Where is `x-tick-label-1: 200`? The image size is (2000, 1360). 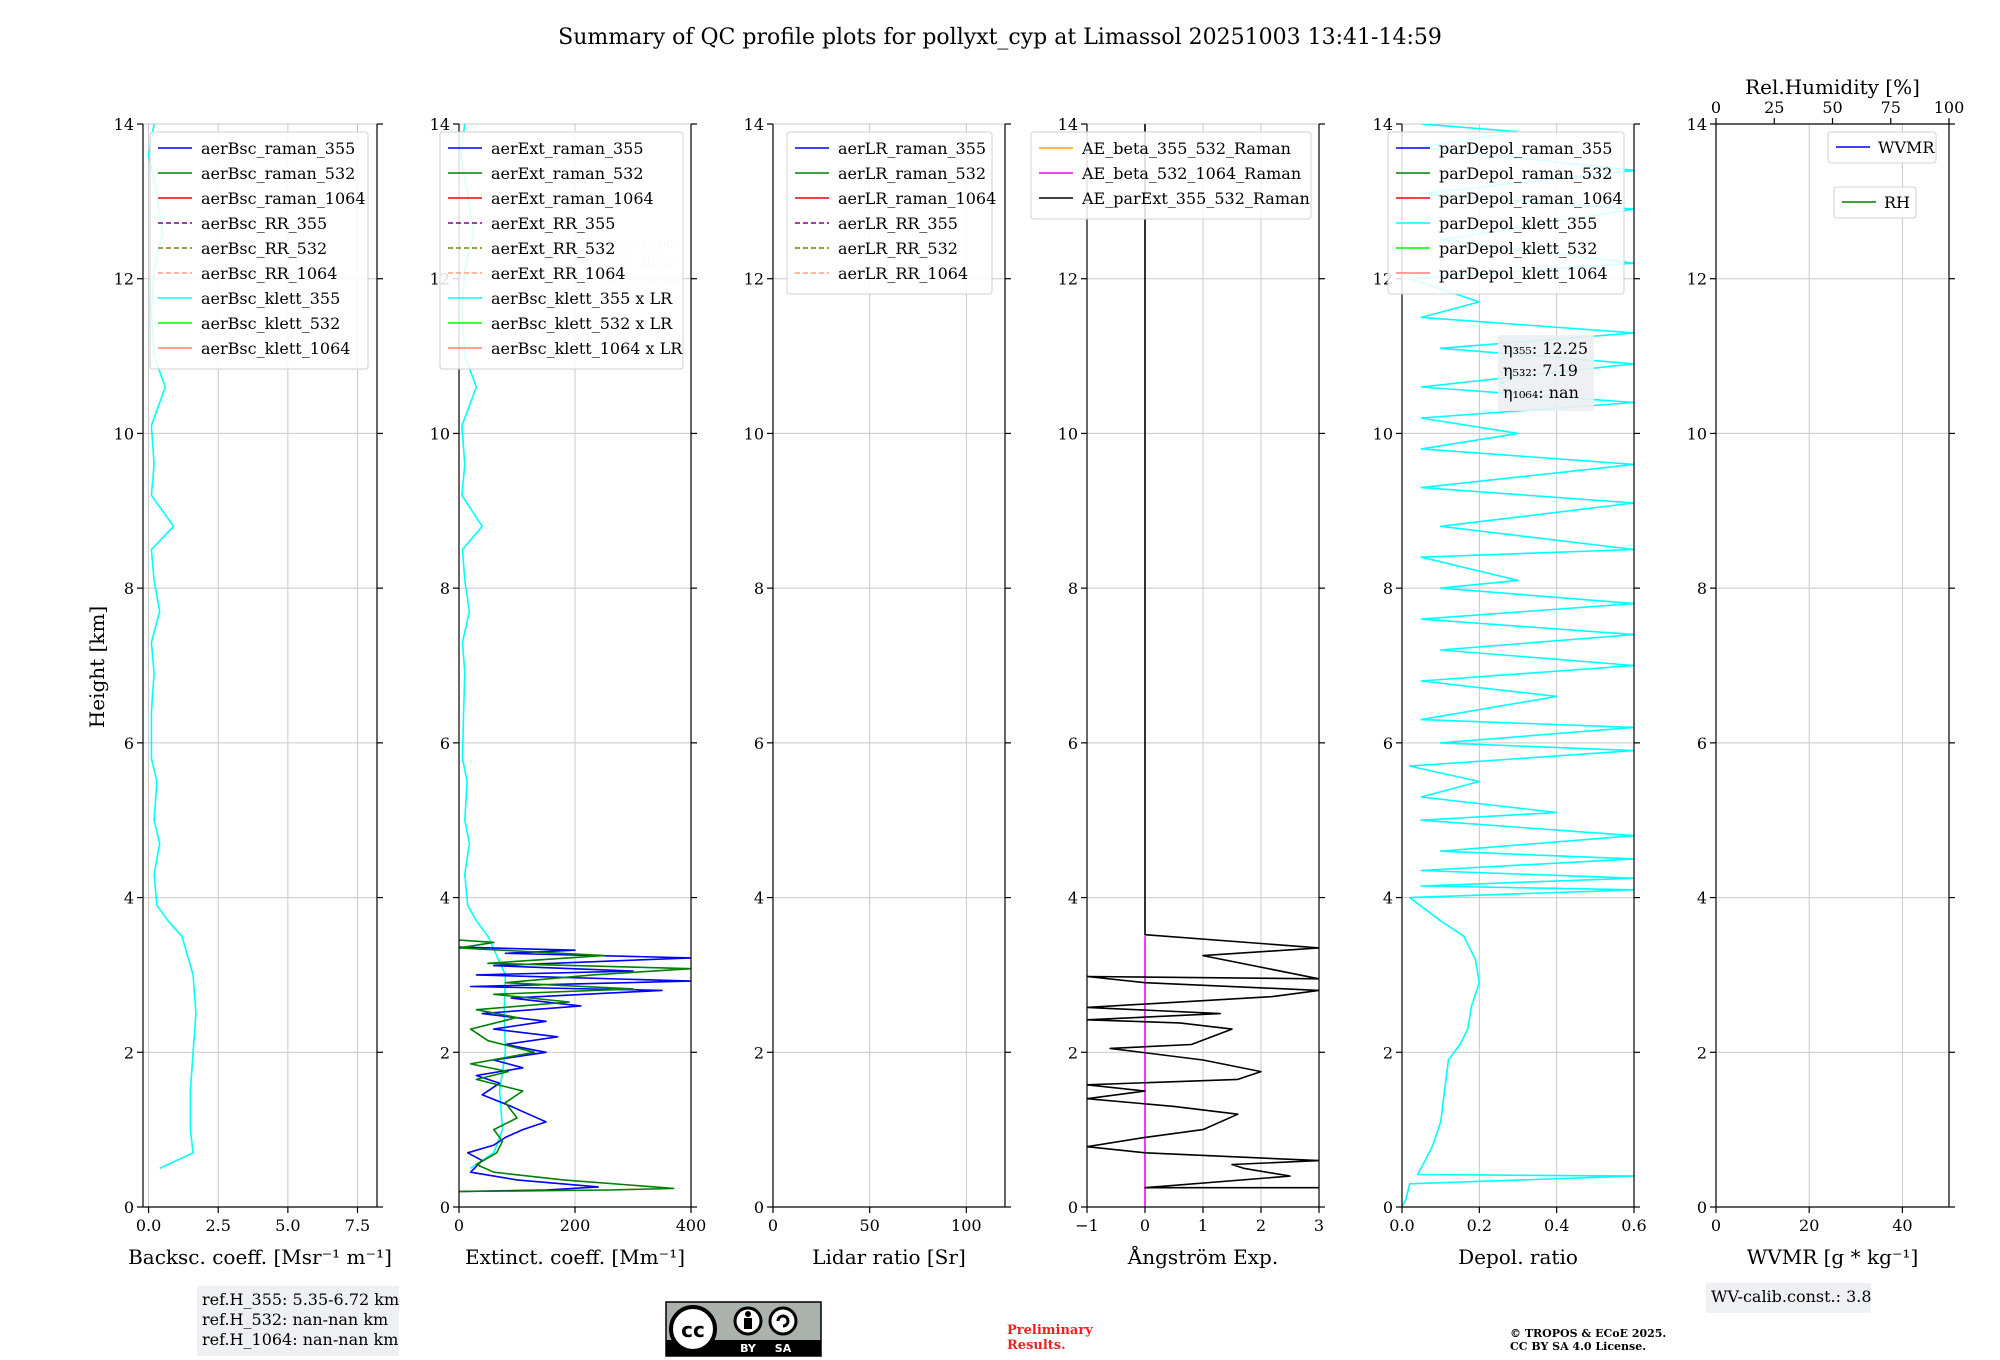
x-tick-label-1: 200 is located at coordinates (575, 1225).